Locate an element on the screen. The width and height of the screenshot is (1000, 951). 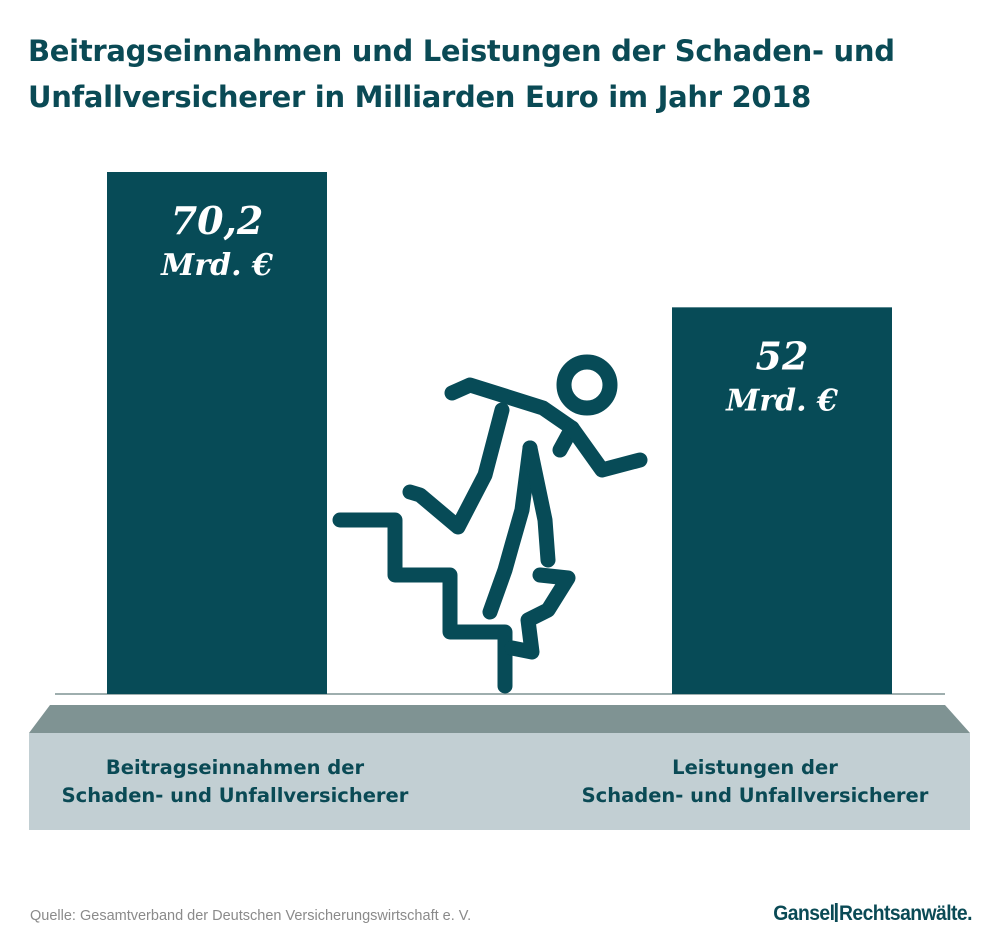
bar-unit-label-2: Mrd. € is located at coordinates (781, 400).